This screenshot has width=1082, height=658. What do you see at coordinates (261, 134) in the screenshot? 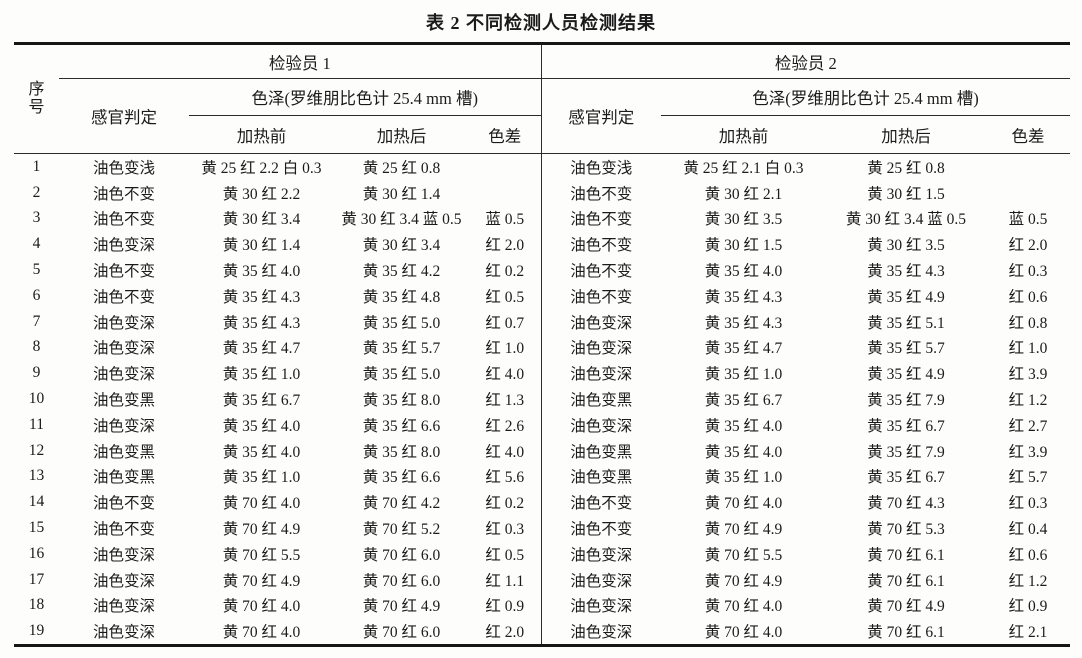
I see `col-header-before-1: 加热前` at bounding box center [261, 134].